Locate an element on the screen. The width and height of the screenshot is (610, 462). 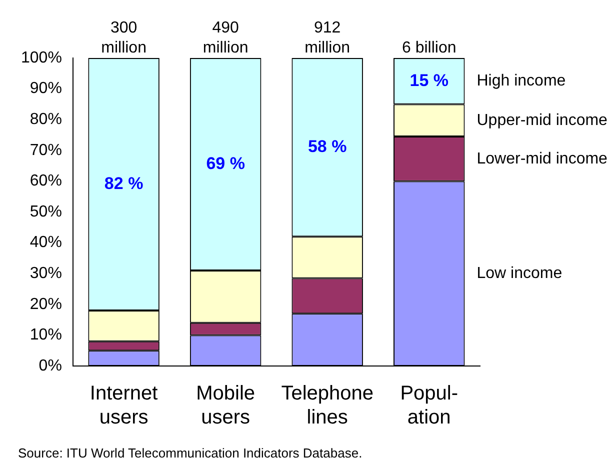
y-tick-label: 0% is located at coordinates (50, 365).